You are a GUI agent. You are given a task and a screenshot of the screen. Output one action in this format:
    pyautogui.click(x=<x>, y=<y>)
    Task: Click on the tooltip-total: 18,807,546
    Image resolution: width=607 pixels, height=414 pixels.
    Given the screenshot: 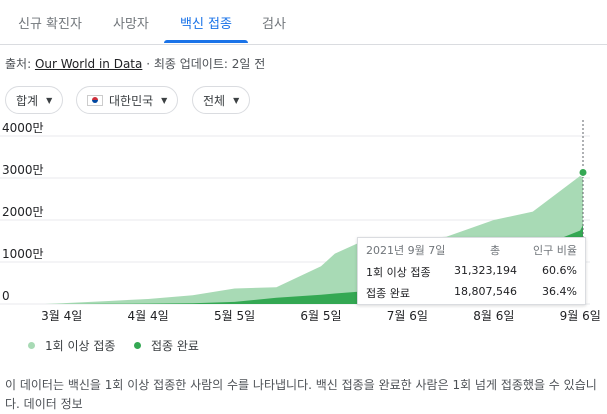 What is the action you would take?
    pyautogui.click(x=485, y=291)
    